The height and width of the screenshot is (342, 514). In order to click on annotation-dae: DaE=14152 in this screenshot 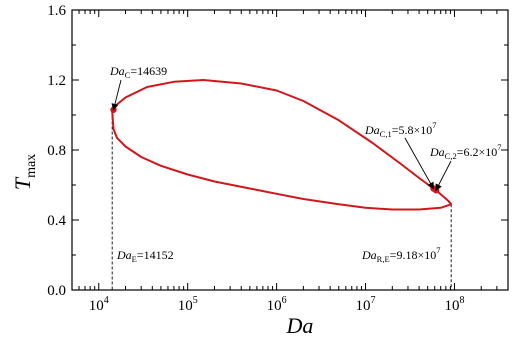, I will do `click(145, 256)`.